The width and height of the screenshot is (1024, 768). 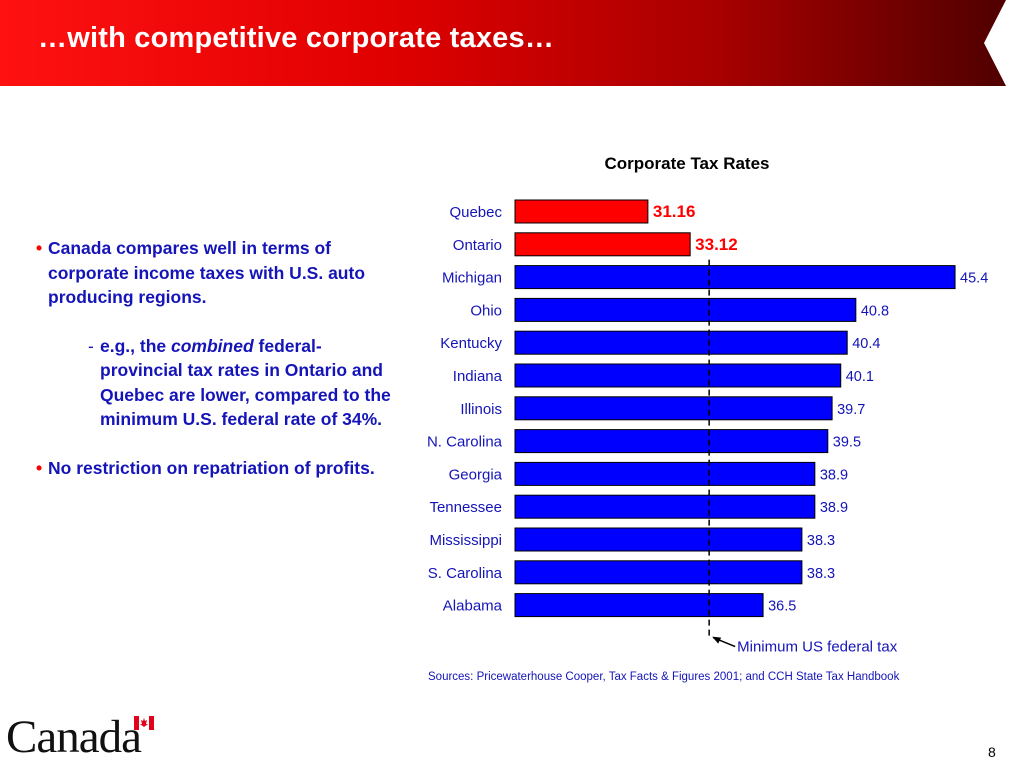 I want to click on category-label: Ohio, so click(x=486, y=310).